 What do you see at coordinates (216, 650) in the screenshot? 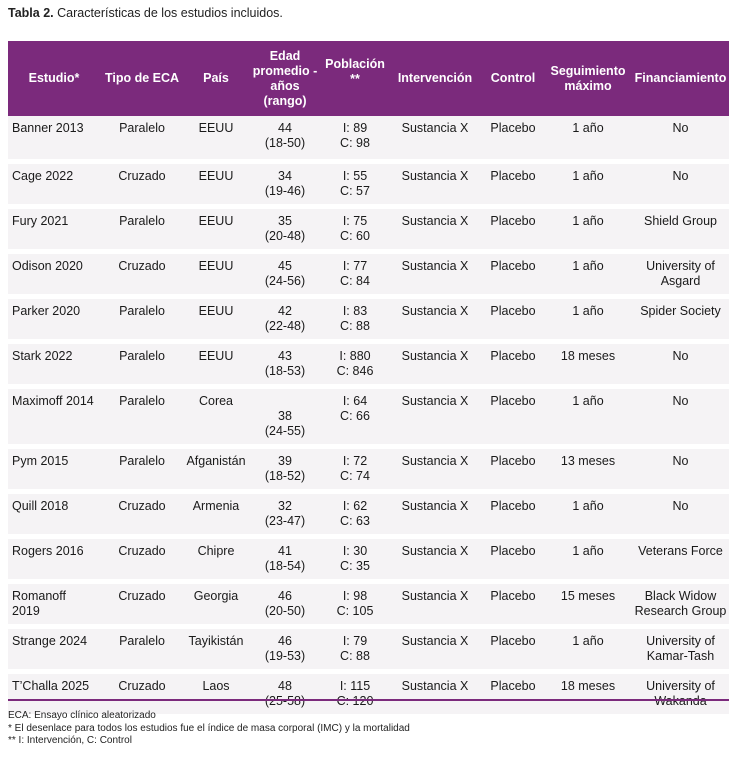
I see `cell-pais: Tayikistán` at bounding box center [216, 650].